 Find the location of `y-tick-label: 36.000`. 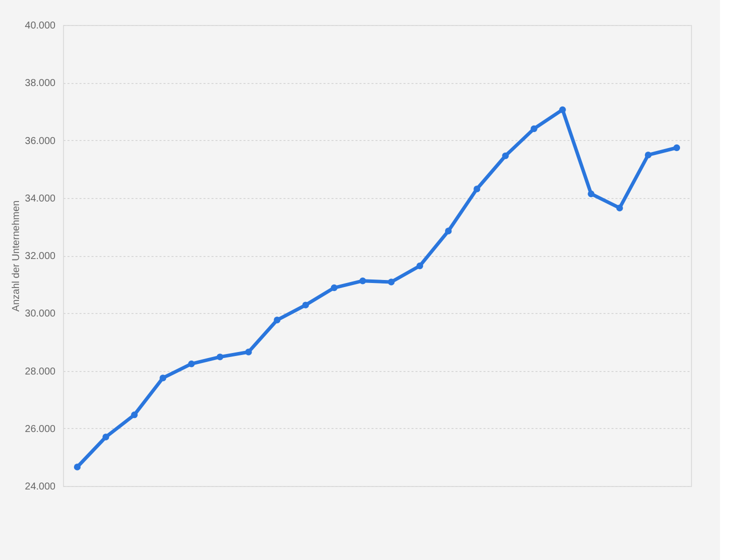

y-tick-label: 36.000 is located at coordinates (40, 141).